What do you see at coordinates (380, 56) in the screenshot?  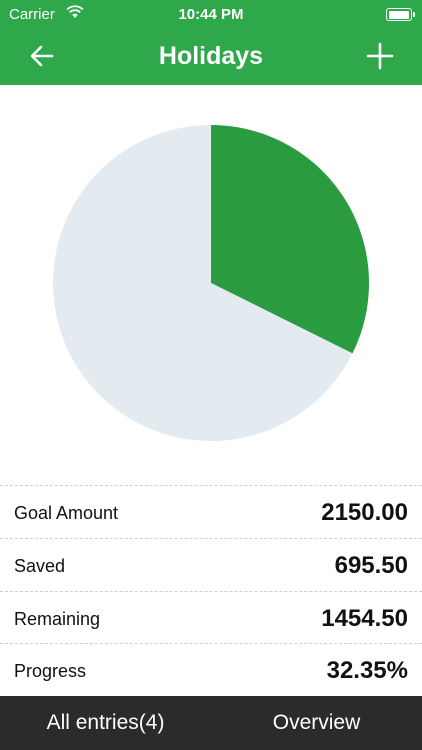 I see `plus-icon` at bounding box center [380, 56].